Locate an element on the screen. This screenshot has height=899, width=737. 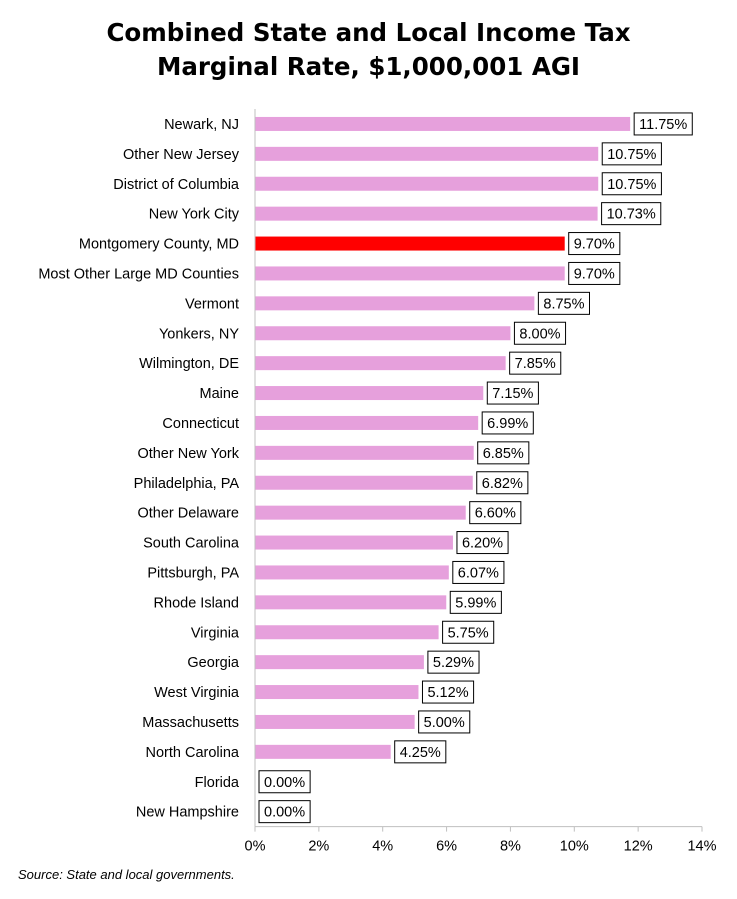
category-label: Montgomery County, MD is located at coordinates (159, 245).